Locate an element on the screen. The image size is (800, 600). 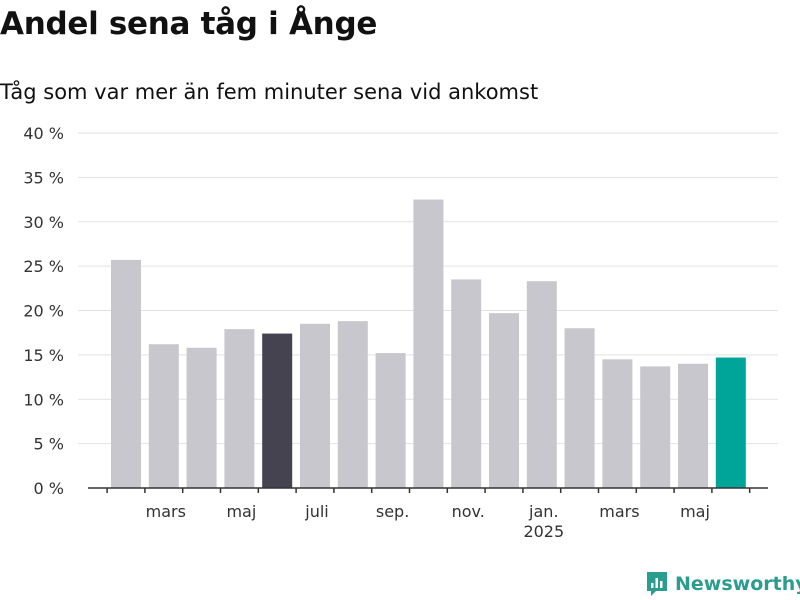
newsworthy-logo: Newsworthy is located at coordinates (722, 584).